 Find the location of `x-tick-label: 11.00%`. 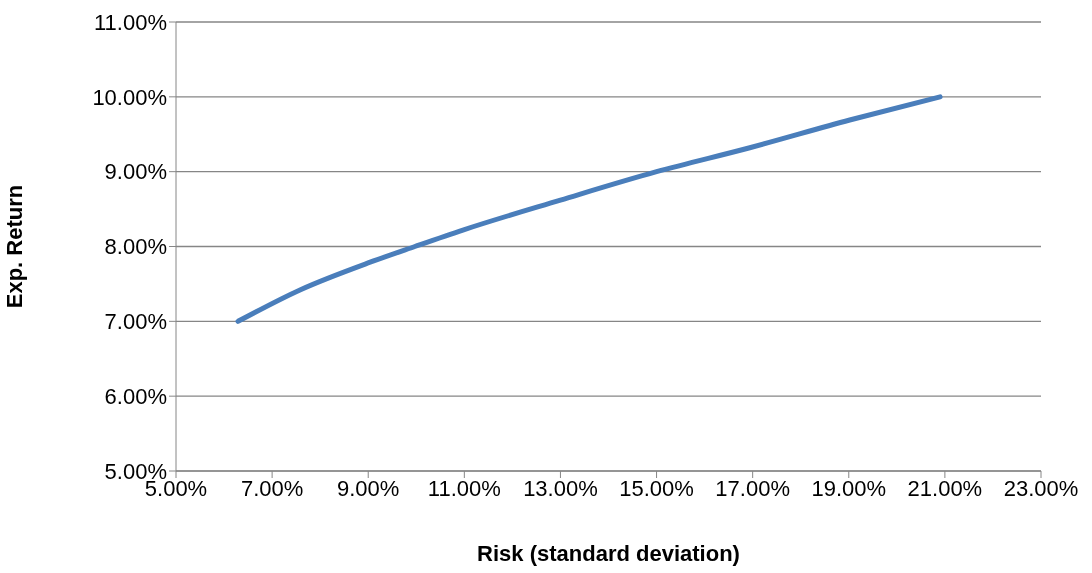

x-tick-label: 11.00% is located at coordinates (464, 488).